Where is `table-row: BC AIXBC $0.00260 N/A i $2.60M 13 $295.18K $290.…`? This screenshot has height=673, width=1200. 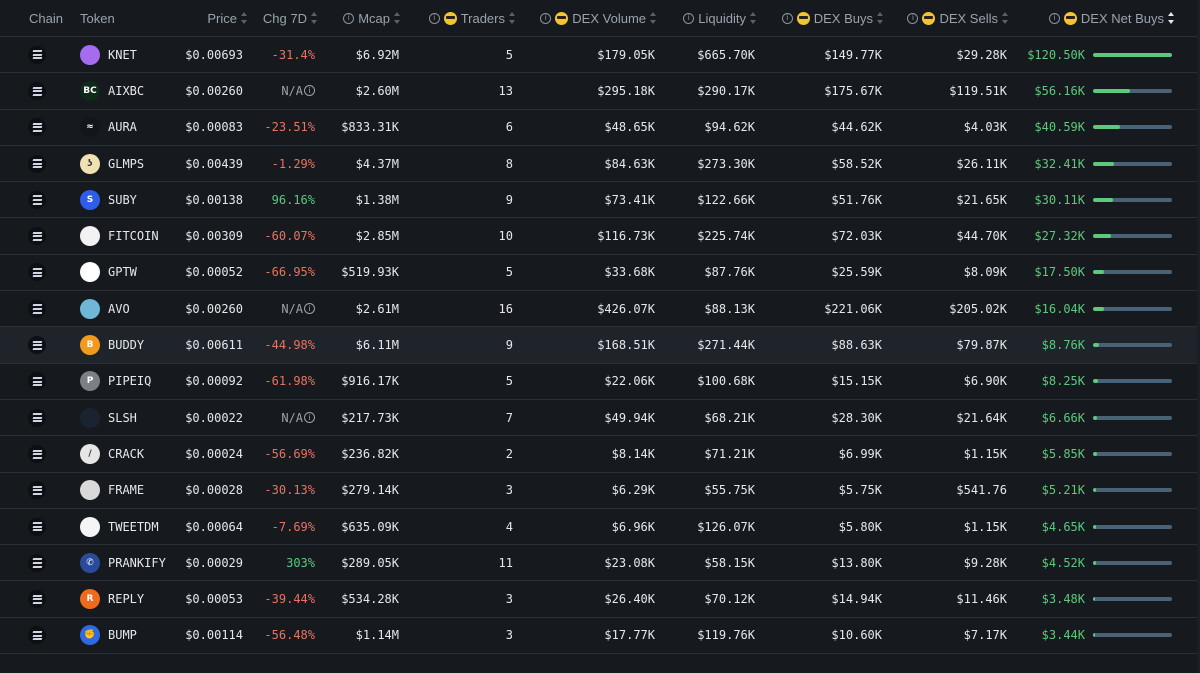
table-row: BC AIXBC $0.00260 N/A i $2.60M 13 $295.18K $290.… is located at coordinates (600, 91).